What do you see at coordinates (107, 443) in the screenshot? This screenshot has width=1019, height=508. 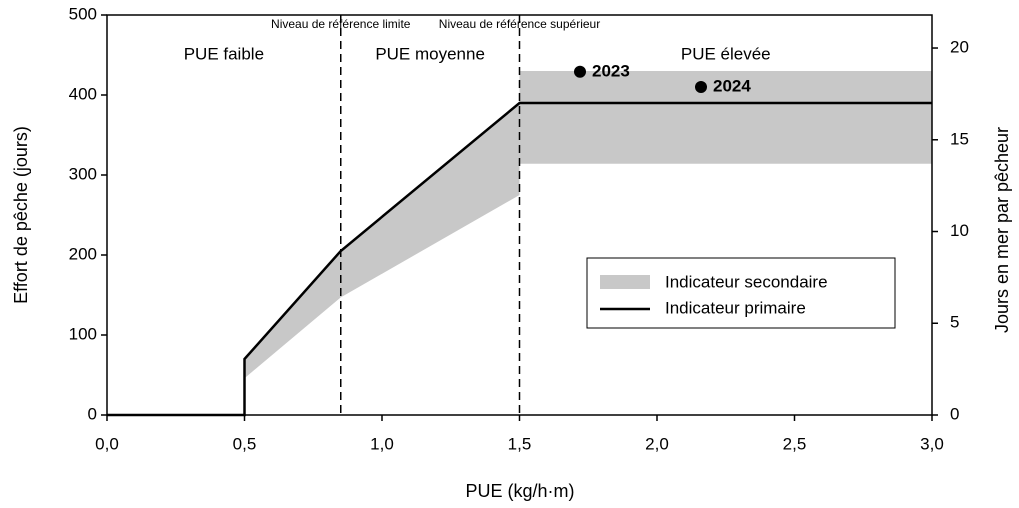 I see `x-tick-label: 0,0` at bounding box center [107, 443].